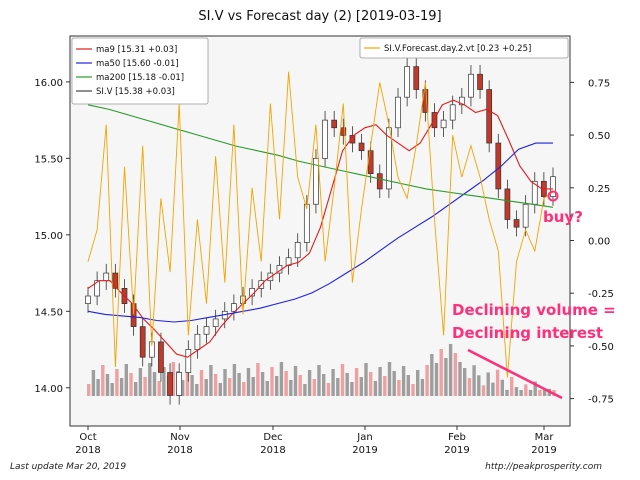 The image size is (640, 480). What do you see at coordinates (599, 241) in the screenshot?
I see `right-tick-label: 0.00` at bounding box center [599, 241].